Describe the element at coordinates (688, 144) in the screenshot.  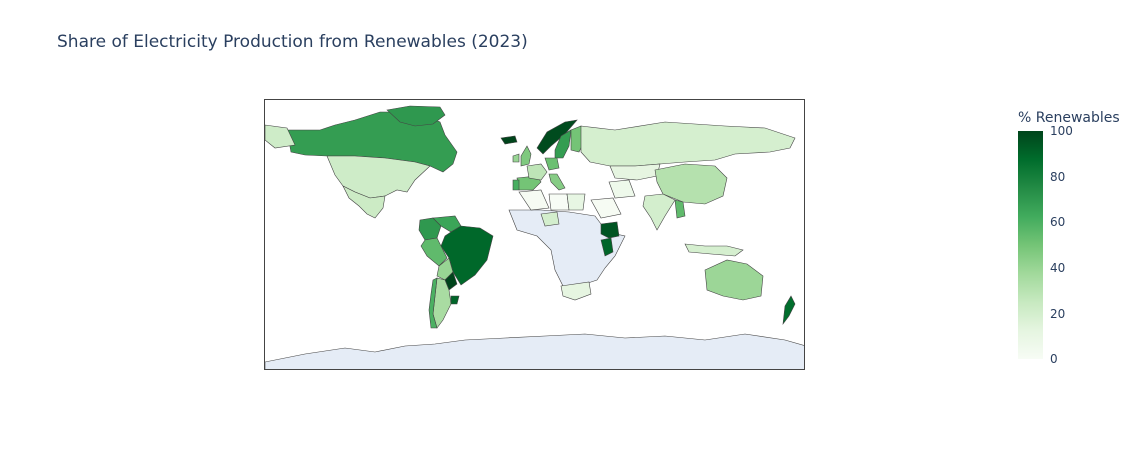
I see `country-russia: Russia` at that location.